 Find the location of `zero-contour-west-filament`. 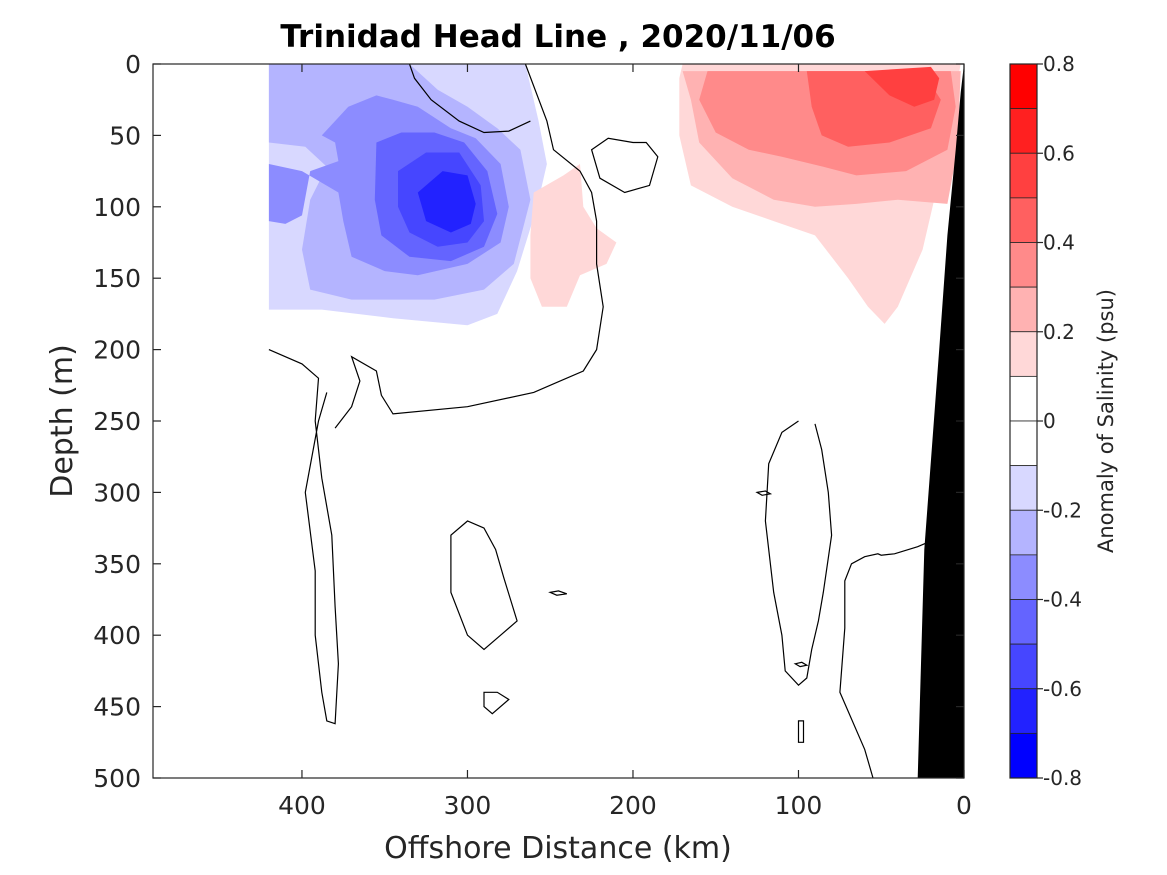

zero-contour-west-filament is located at coordinates (304, 537).